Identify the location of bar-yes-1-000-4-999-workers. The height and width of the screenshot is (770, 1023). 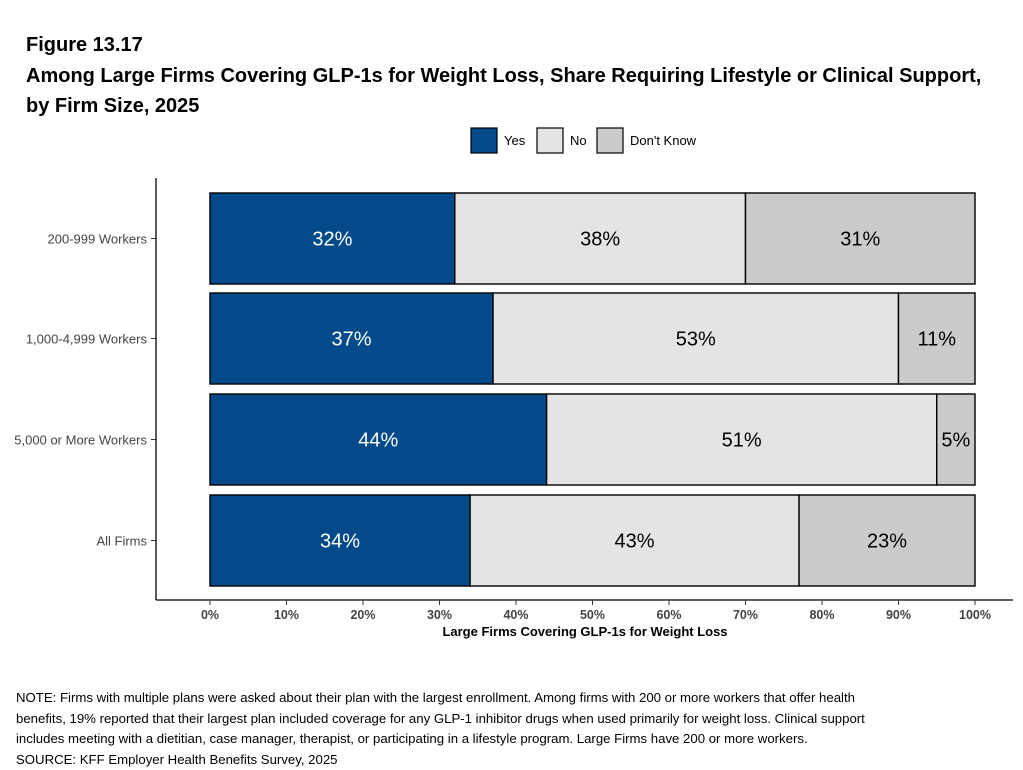
(351, 338).